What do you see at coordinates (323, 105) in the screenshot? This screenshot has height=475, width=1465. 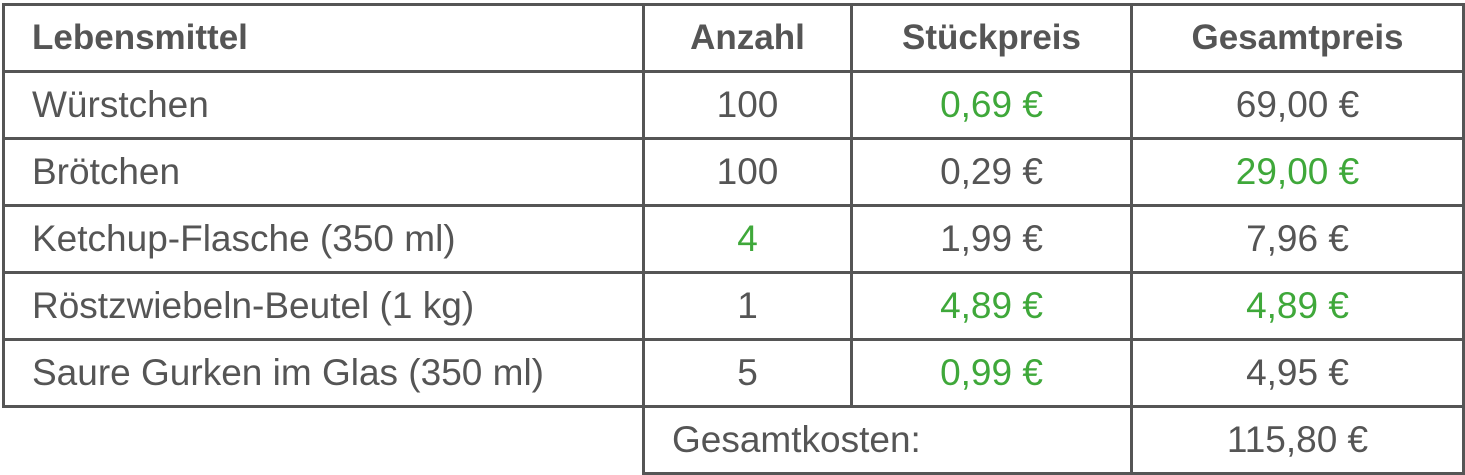 I see `table-cell: Würstchen` at bounding box center [323, 105].